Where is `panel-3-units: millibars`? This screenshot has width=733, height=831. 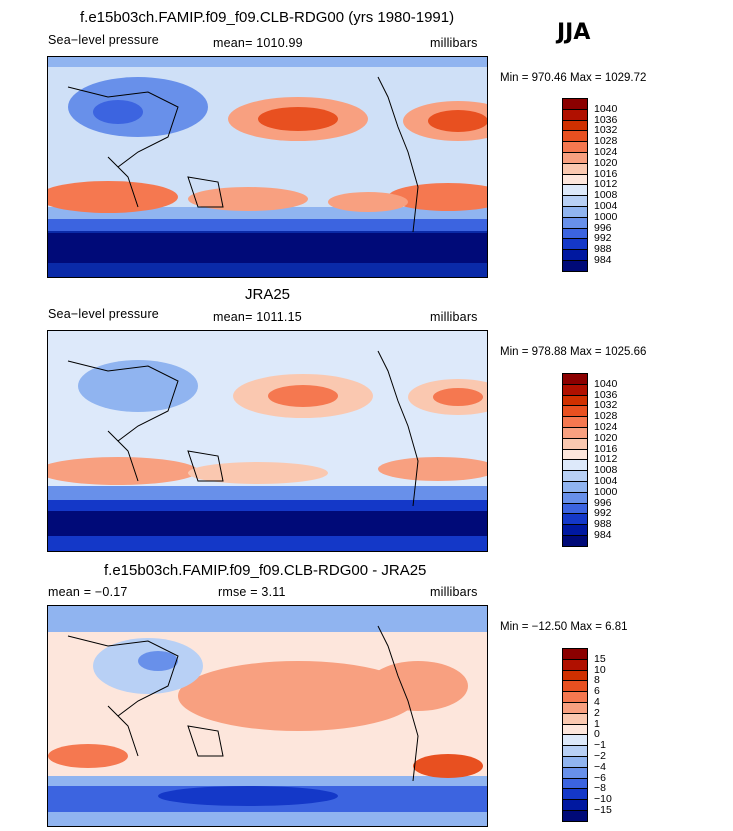 panel-3-units: millibars is located at coordinates (454, 592).